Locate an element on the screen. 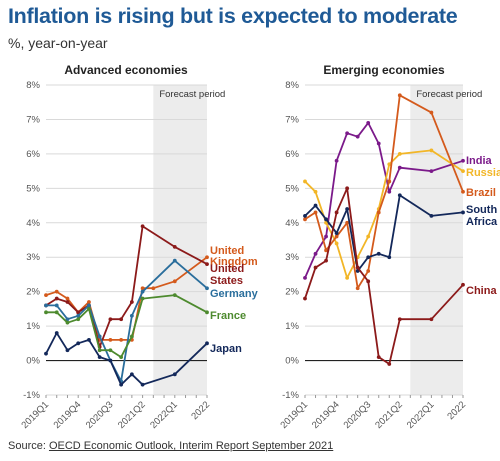 The image size is (500, 461). series-label-south-africa: Africa is located at coordinates (482, 222).